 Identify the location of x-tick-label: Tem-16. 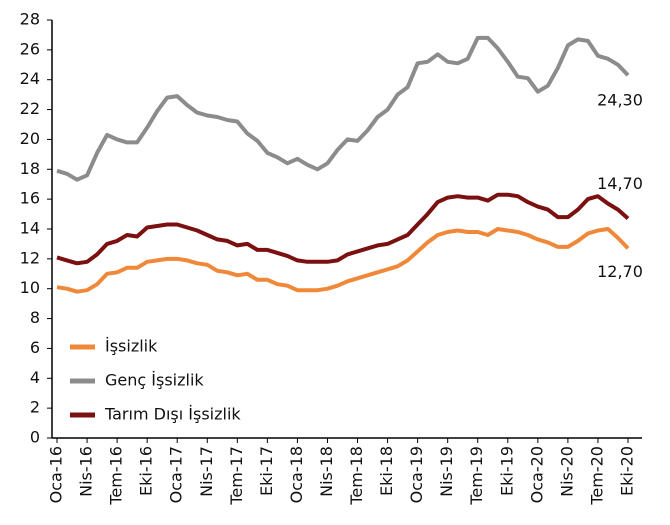
(116, 476).